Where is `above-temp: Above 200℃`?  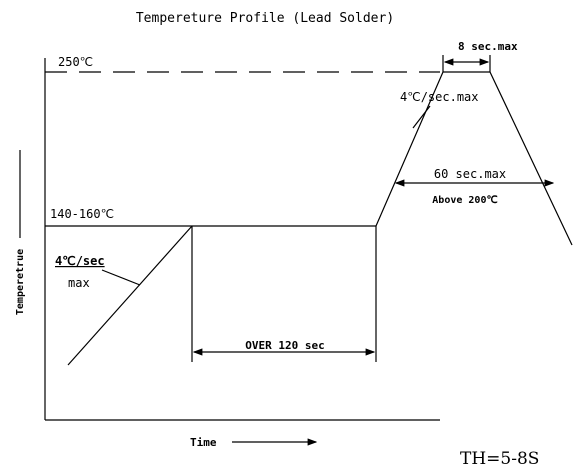 above-temp: Above 200℃ is located at coordinates (464, 200).